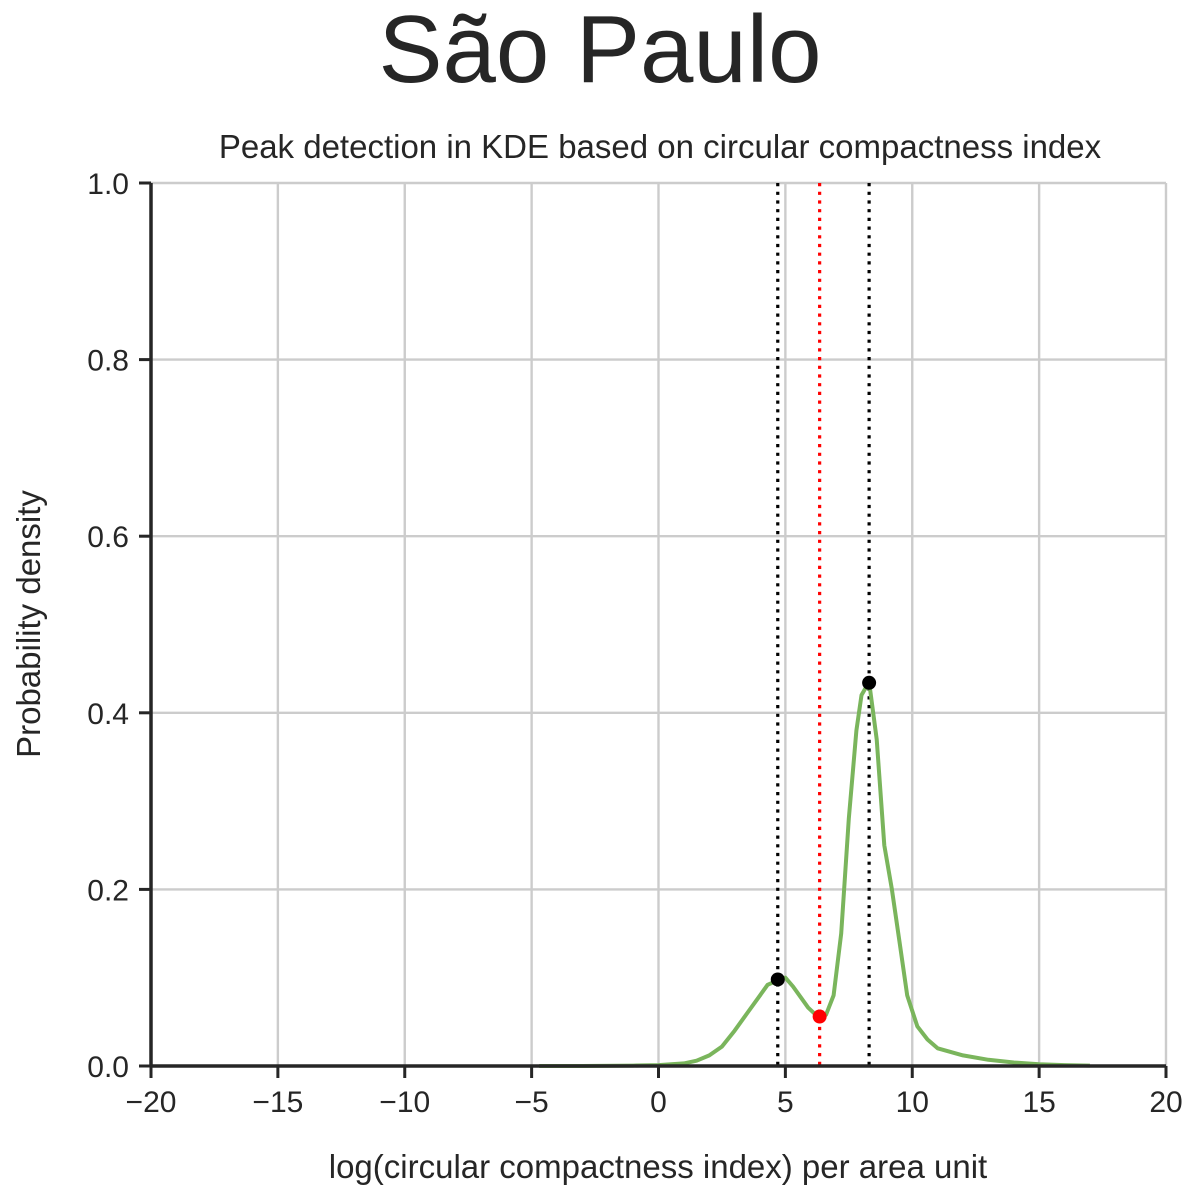 This screenshot has height=1200, width=1200. I want to click on y-tick-label: 0.4, so click(108, 714).